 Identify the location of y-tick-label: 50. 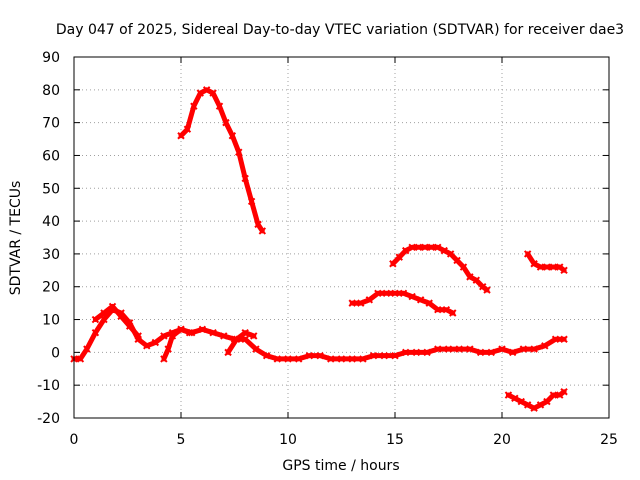
(51, 189).